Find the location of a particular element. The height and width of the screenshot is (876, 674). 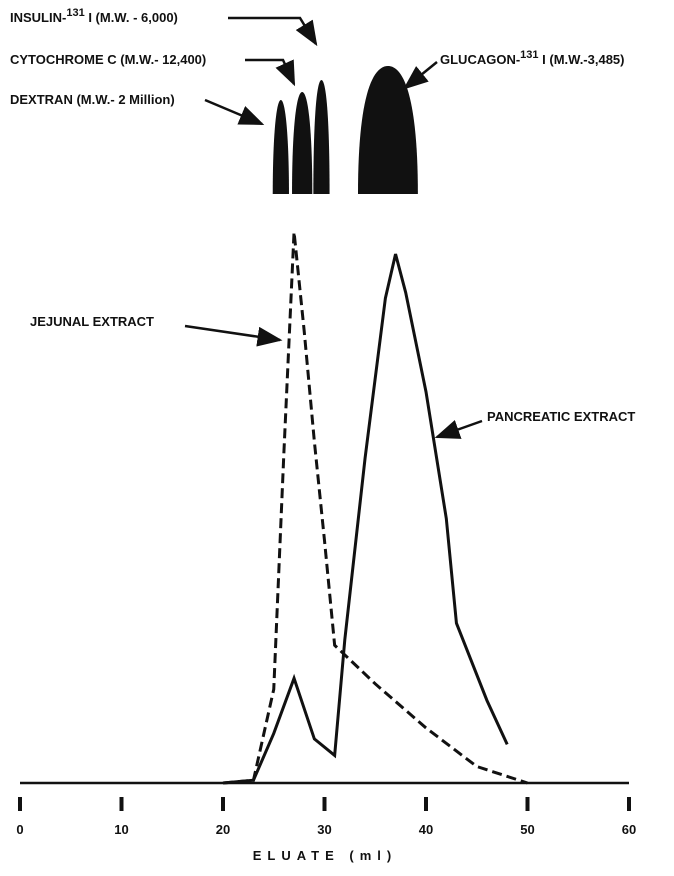

x-tick-label: 40 is located at coordinates (426, 829).